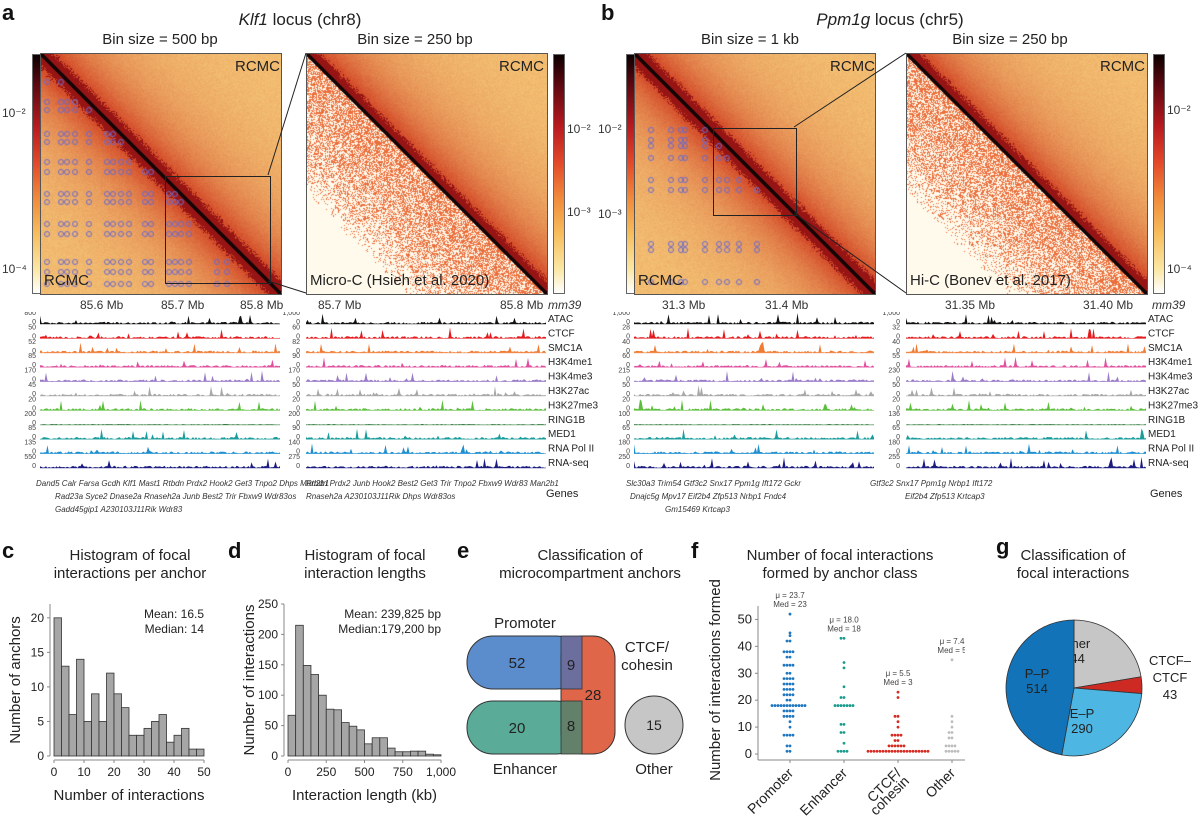 This screenshot has width=1200, height=823. What do you see at coordinates (590, 573) in the screenshot?
I see `chart-title: microcompartment anchors` at bounding box center [590, 573].